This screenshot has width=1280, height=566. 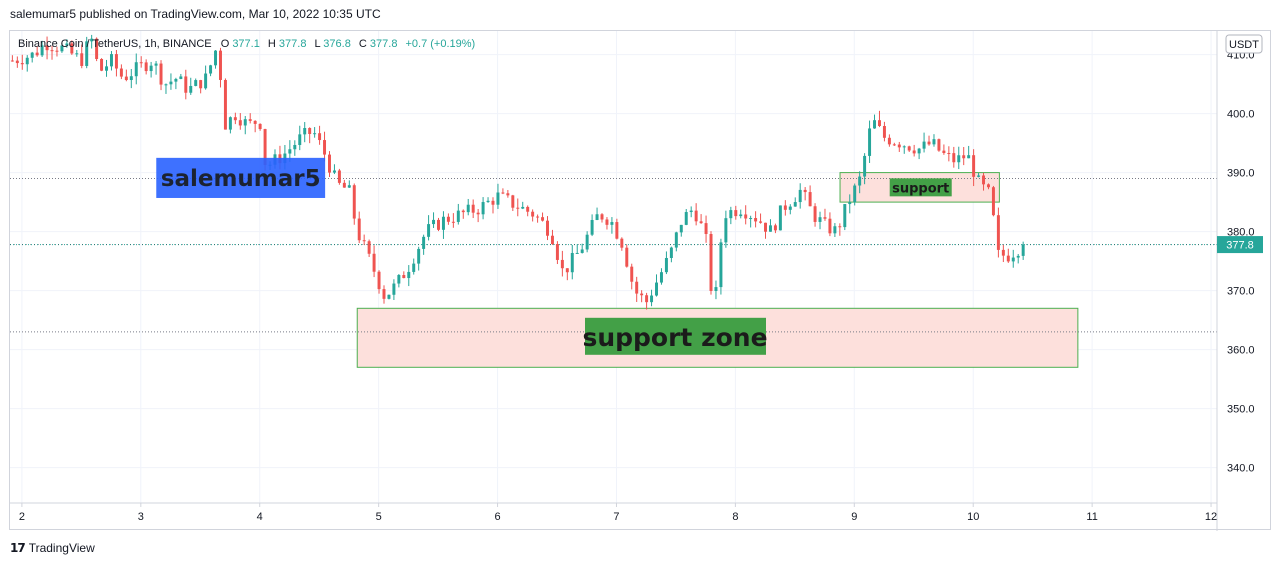 I want to click on time-tick-label: 3, so click(x=141, y=517).